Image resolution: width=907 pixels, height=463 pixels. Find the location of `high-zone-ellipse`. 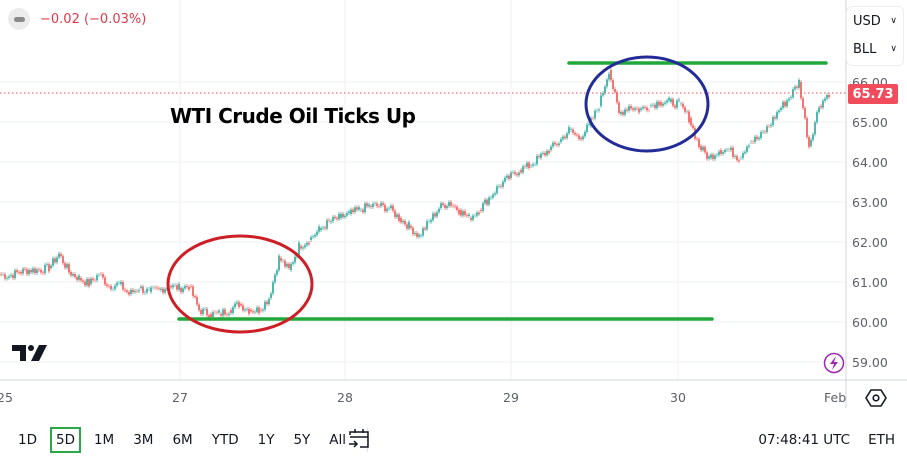

high-zone-ellipse is located at coordinates (647, 104).